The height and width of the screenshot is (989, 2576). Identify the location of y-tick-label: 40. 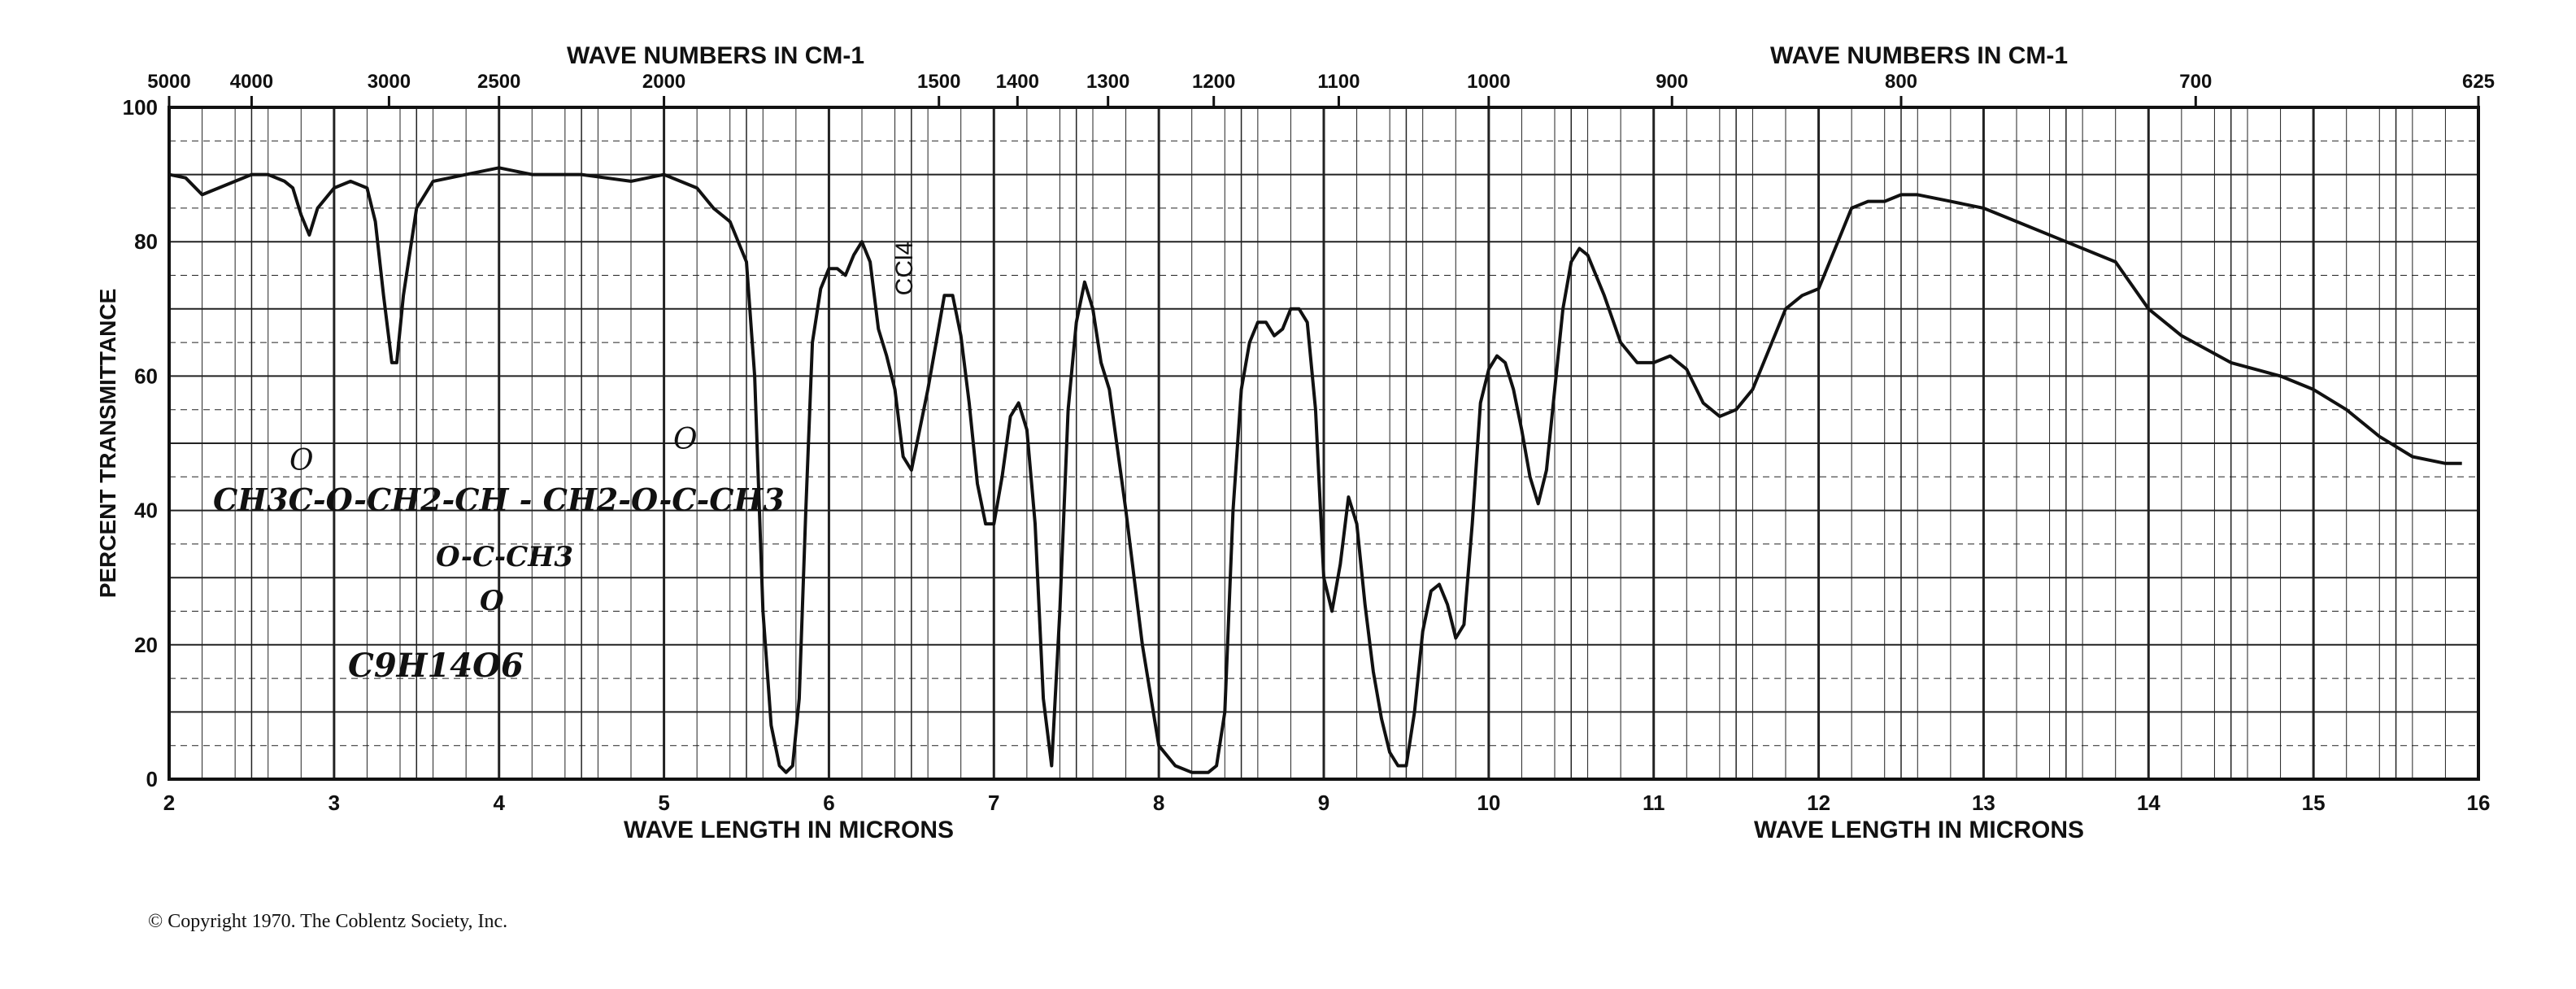
(146, 511).